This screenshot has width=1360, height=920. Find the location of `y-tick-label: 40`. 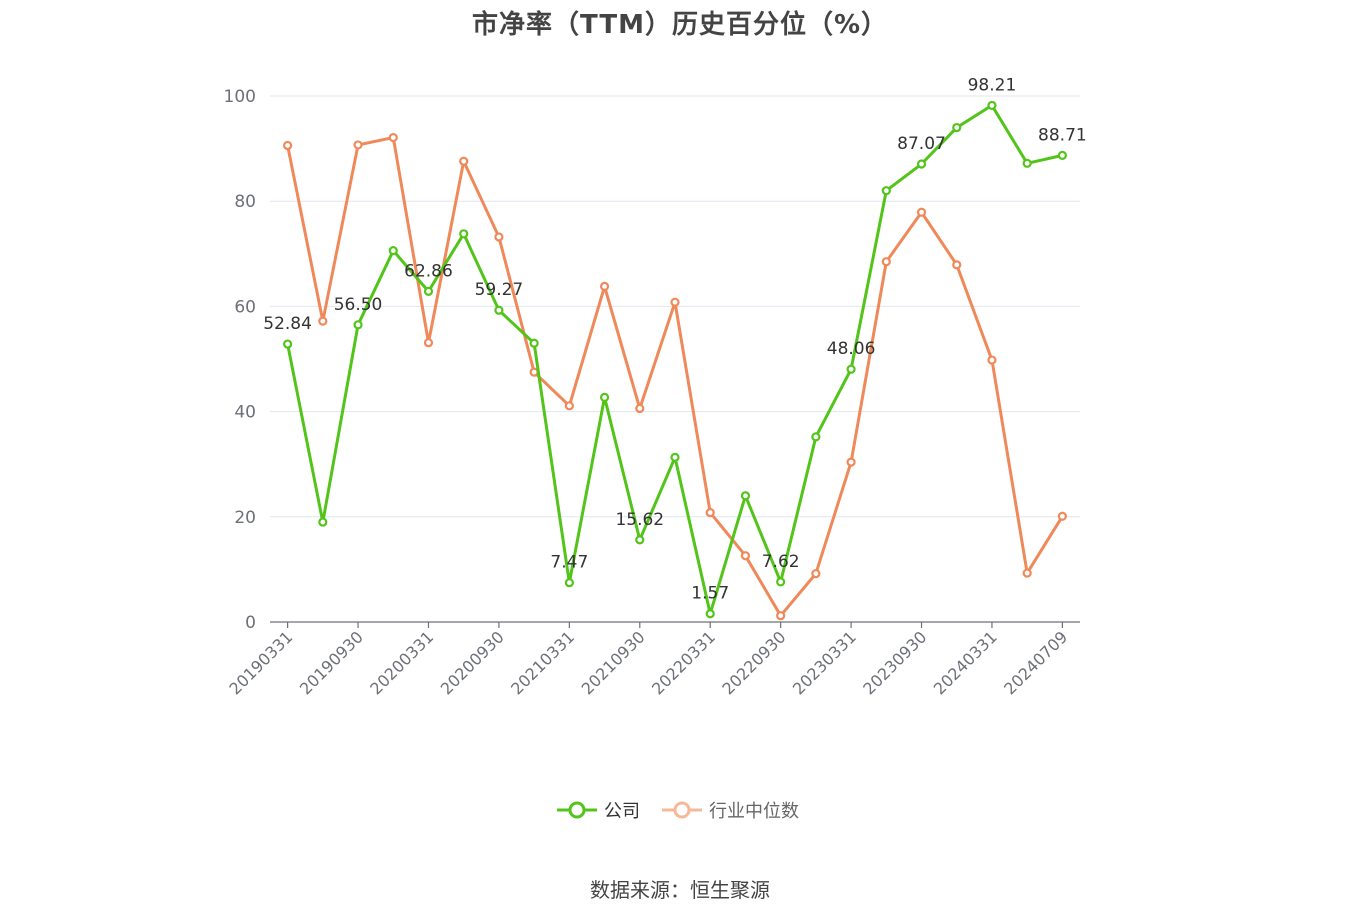

y-tick-label: 40 is located at coordinates (245, 413).